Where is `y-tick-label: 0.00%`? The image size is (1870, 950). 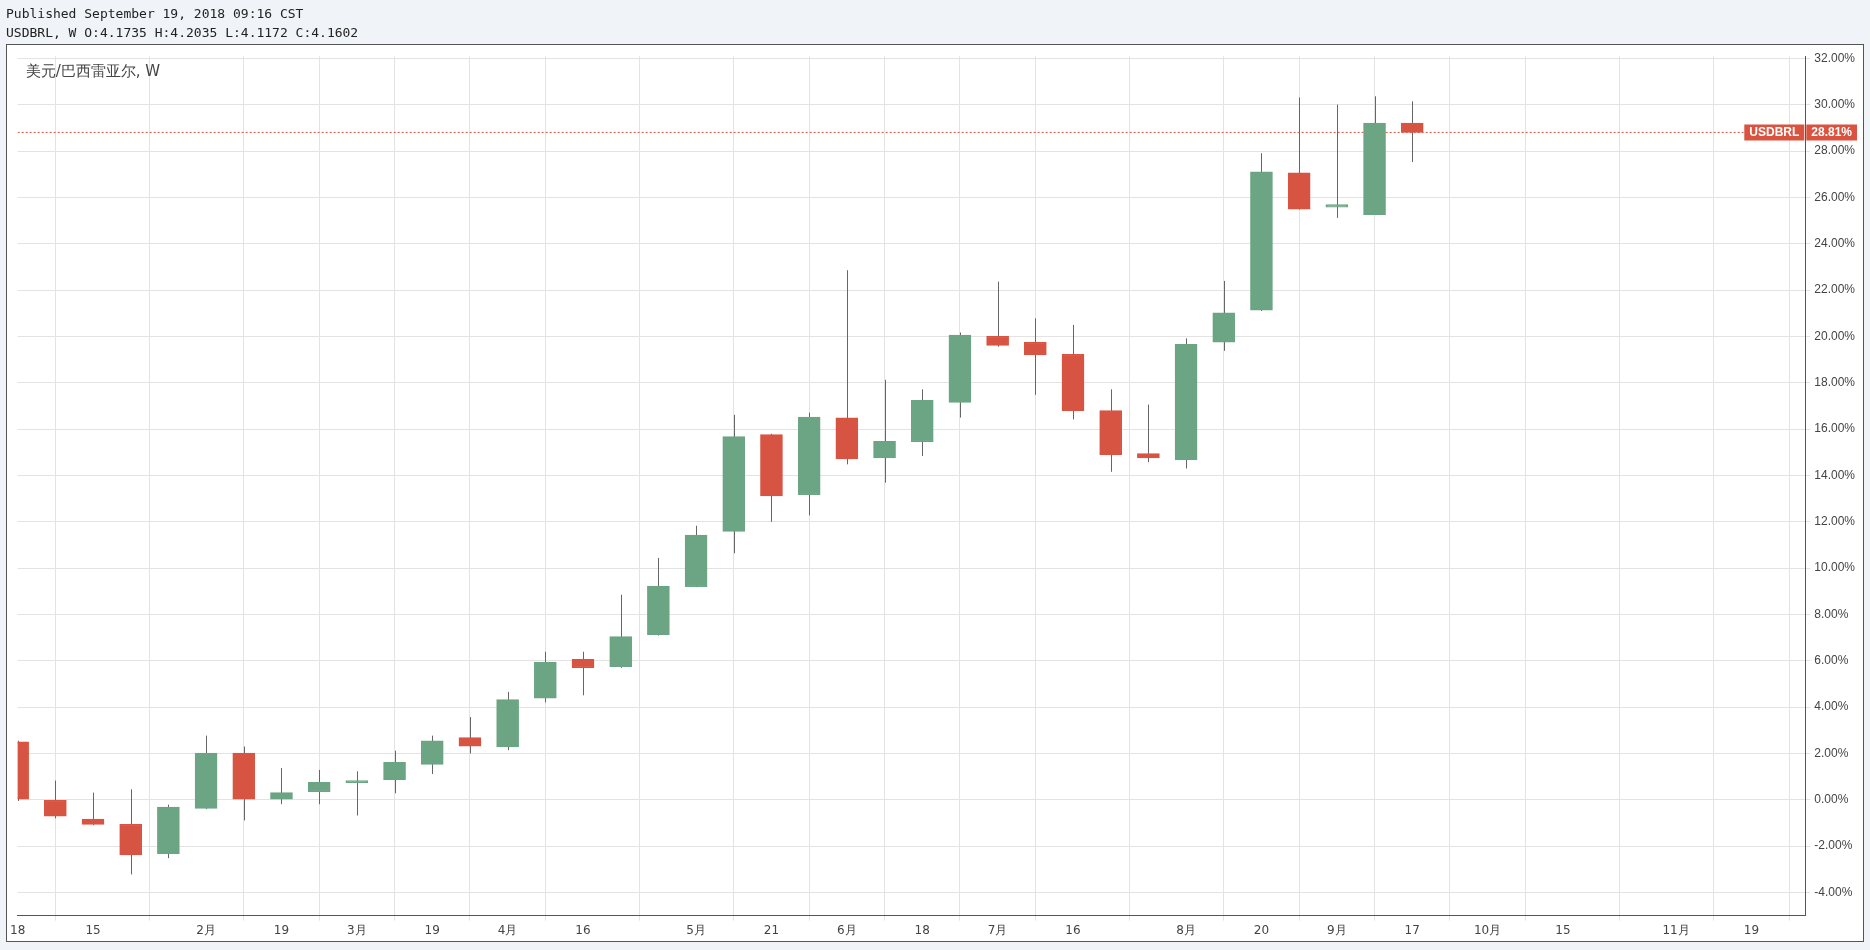 y-tick-label: 0.00% is located at coordinates (1831, 799).